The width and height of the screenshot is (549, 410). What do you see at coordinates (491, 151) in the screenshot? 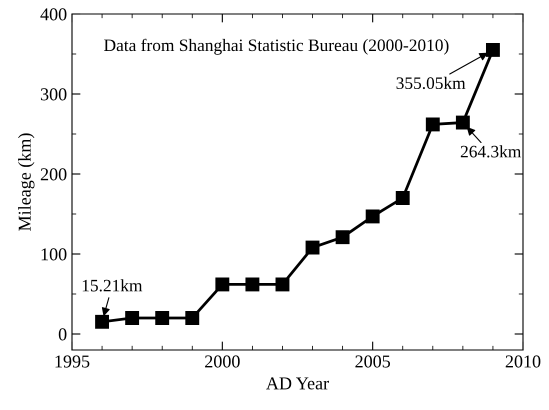
I see `annotation: 264.3km` at bounding box center [491, 151].